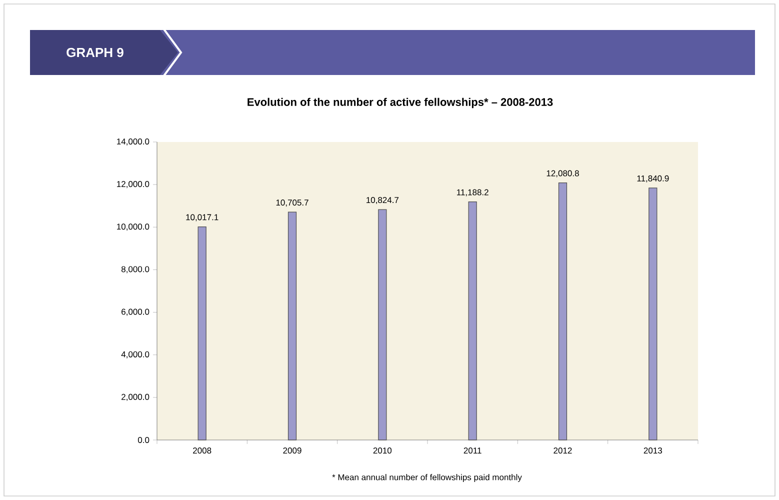 The height and width of the screenshot is (500, 779). Describe the element at coordinates (202, 451) in the screenshot. I see `x-tick-label: 2008` at that location.